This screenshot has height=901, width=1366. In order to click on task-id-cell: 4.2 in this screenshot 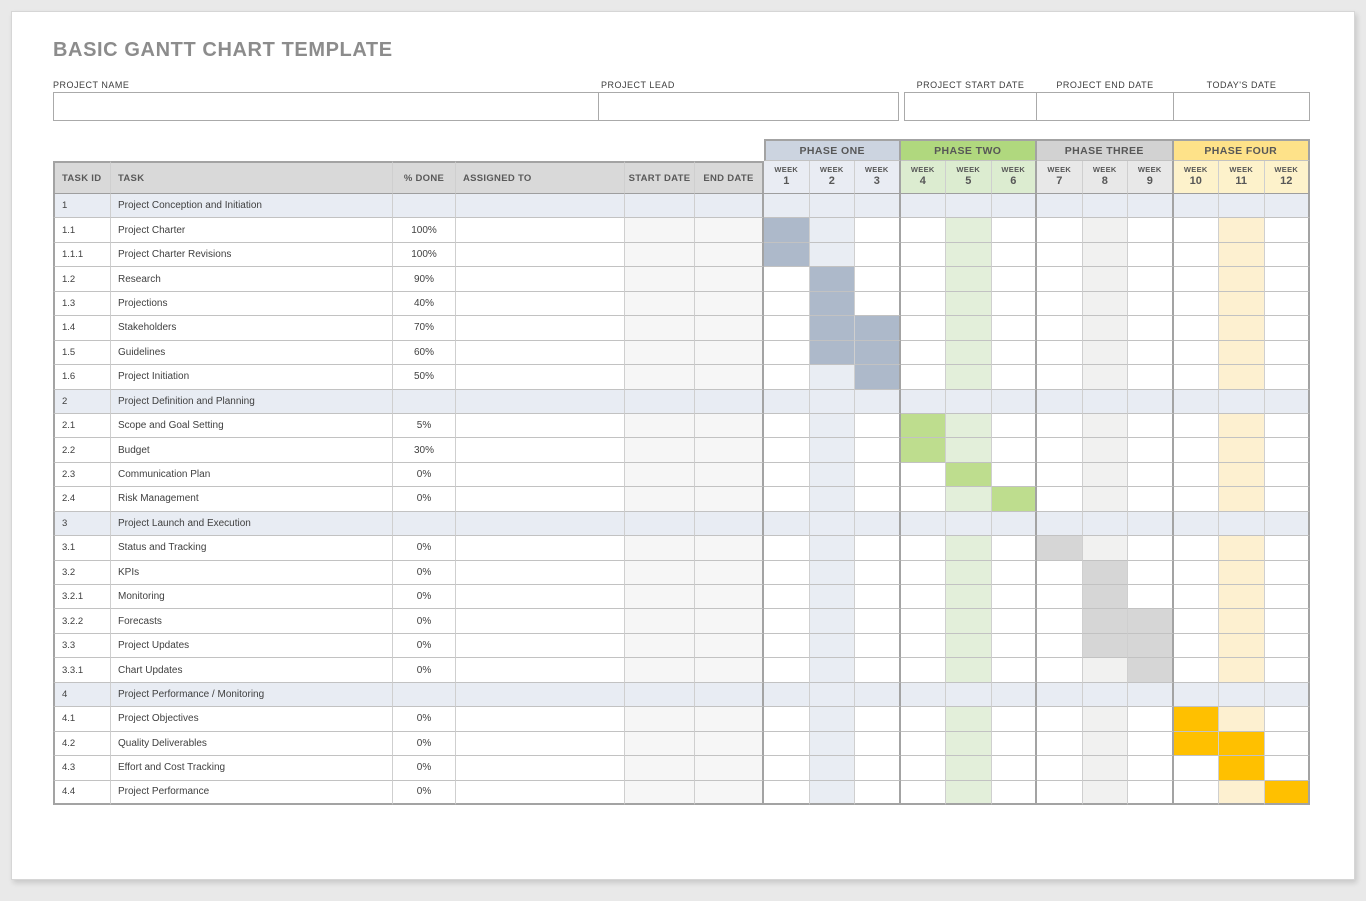, I will do `click(82, 744)`.